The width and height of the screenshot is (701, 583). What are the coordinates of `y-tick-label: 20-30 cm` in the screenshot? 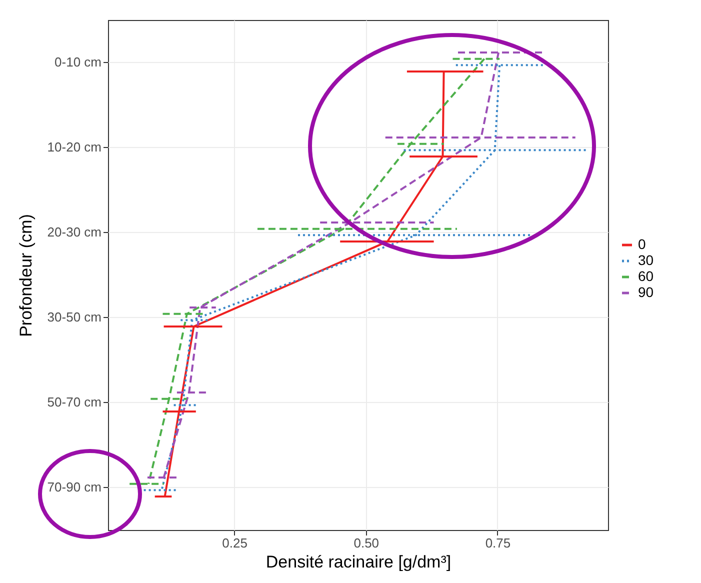 It's located at (74, 232).